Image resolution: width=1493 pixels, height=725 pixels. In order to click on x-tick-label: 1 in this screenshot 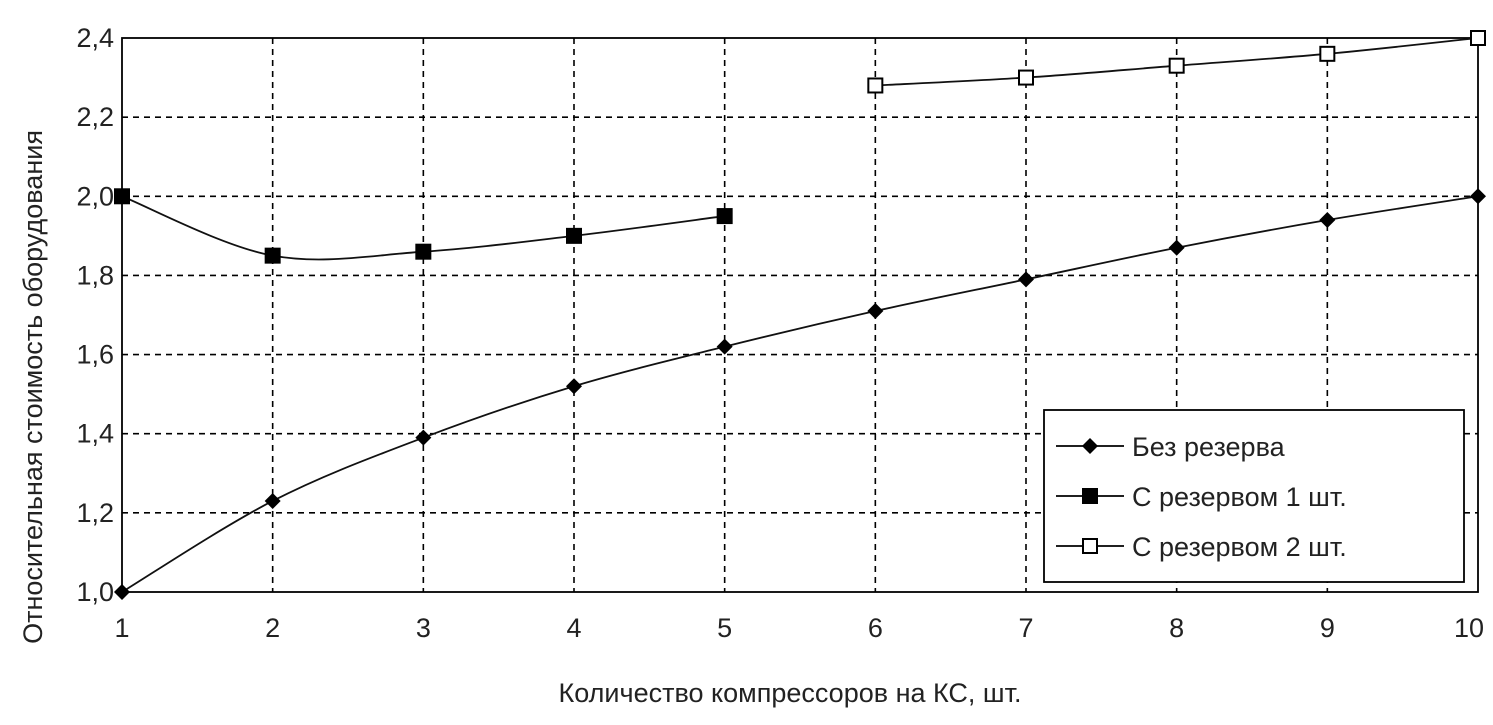, I will do `click(121, 628)`.